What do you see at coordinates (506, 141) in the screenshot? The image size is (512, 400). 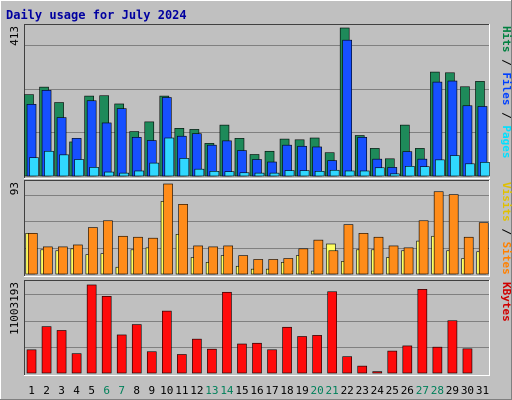 I see `legend-entry: Pages` at bounding box center [506, 141].